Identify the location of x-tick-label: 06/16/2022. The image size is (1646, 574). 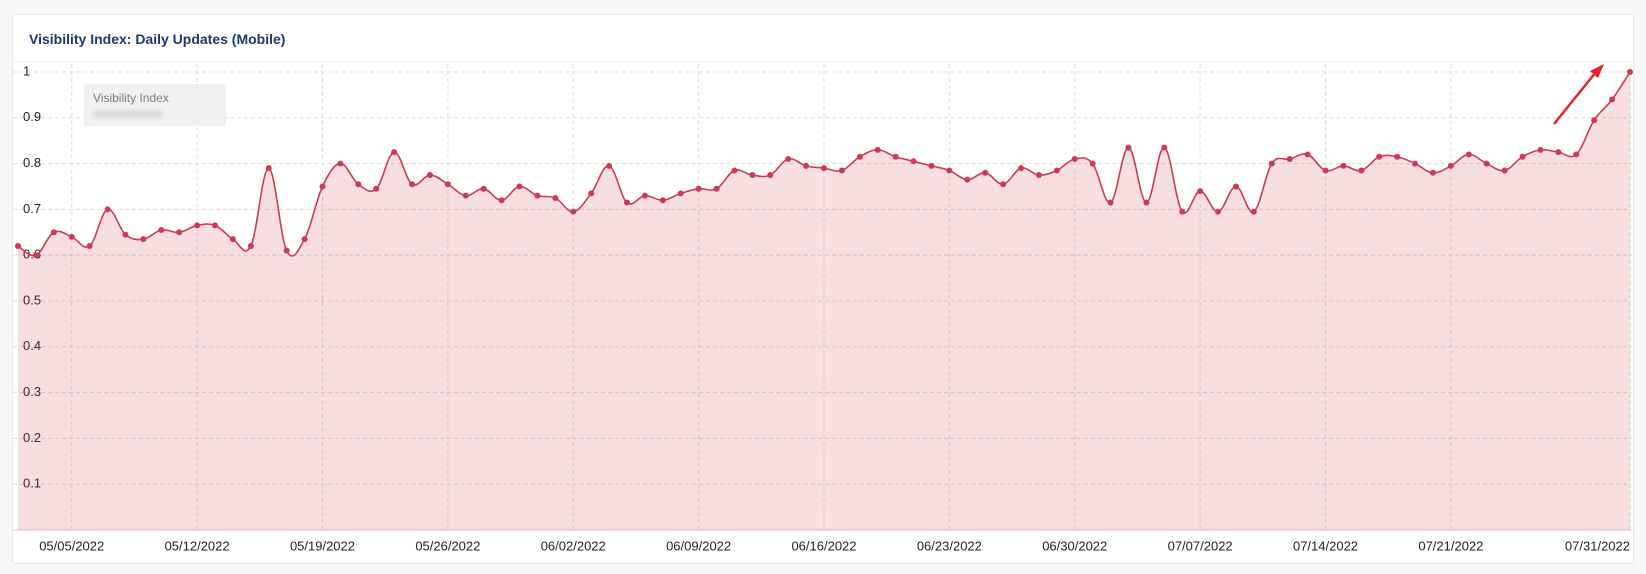
(823, 545).